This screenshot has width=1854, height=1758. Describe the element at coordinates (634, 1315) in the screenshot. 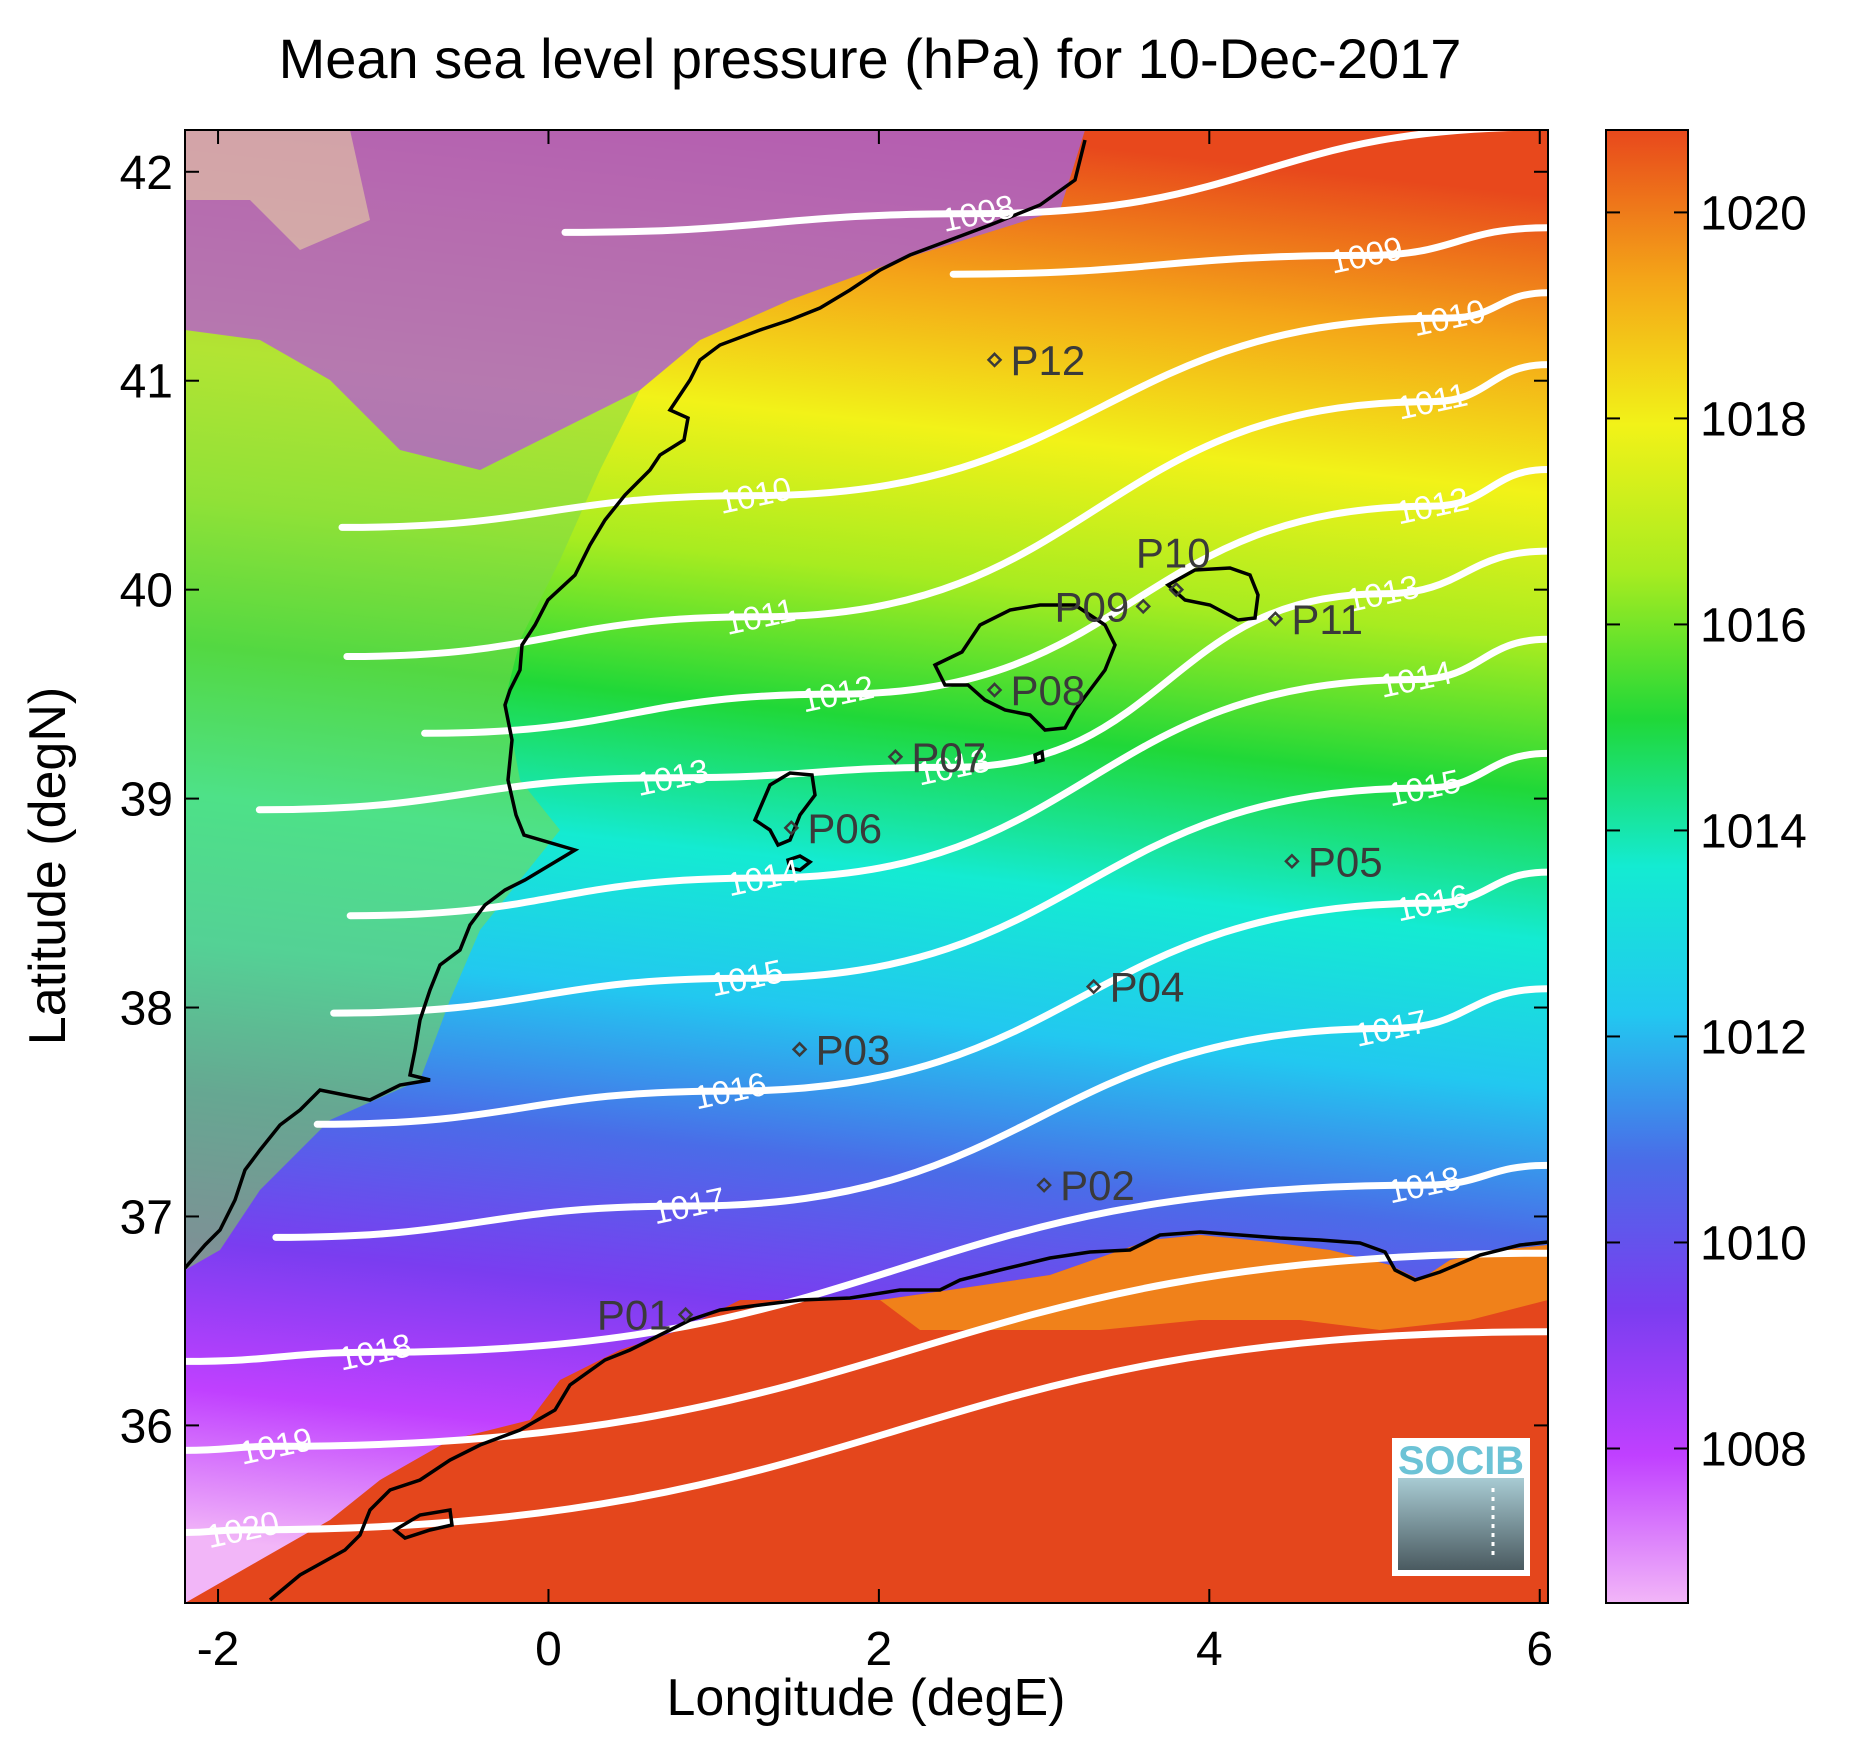

I see `station-label: P01` at that location.